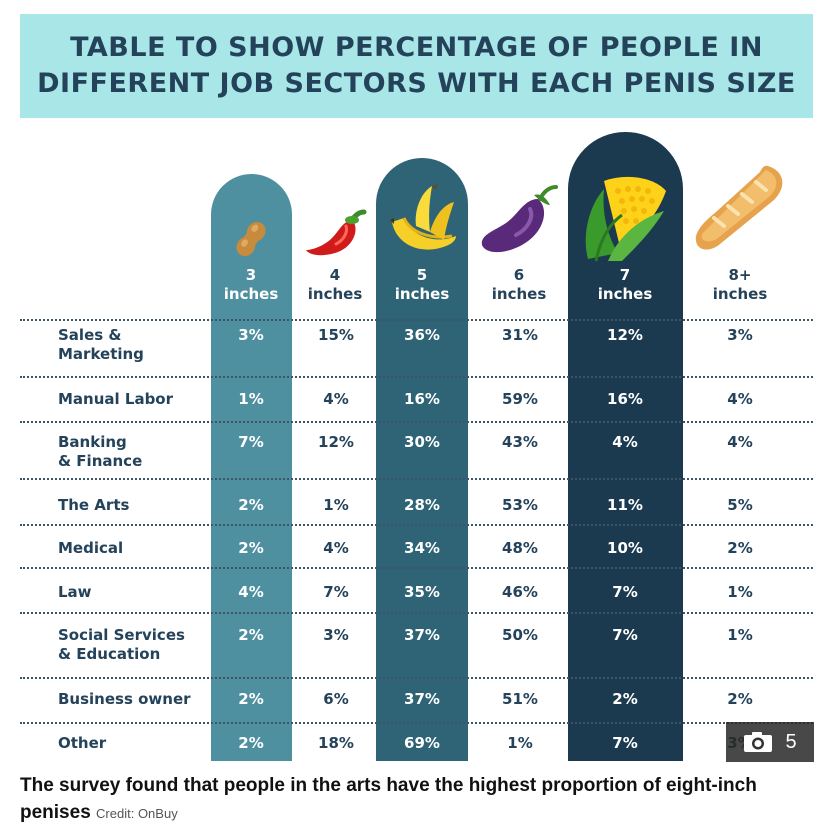 The width and height of the screenshot is (830, 838). What do you see at coordinates (336, 232) in the screenshot?
I see `chili-pepper-icon` at bounding box center [336, 232].